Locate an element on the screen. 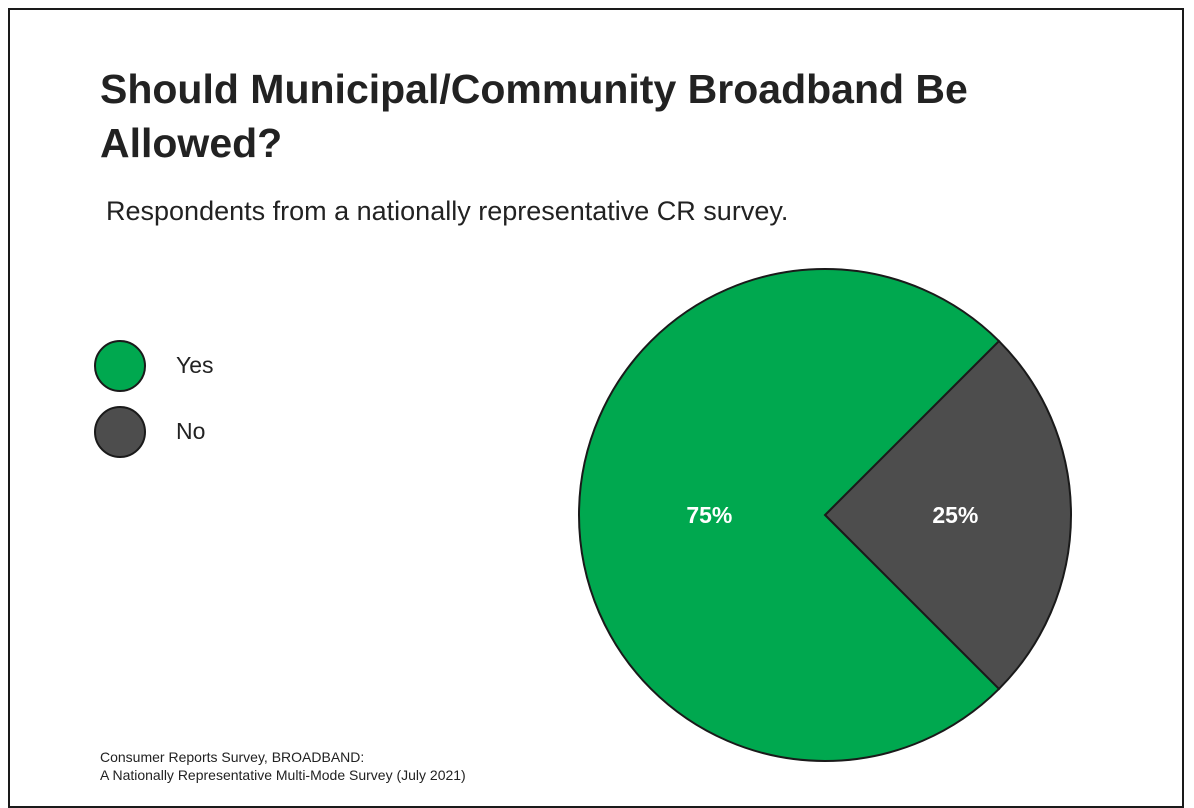 The width and height of the screenshot is (1194, 808). pie-slice-no is located at coordinates (947, 515).